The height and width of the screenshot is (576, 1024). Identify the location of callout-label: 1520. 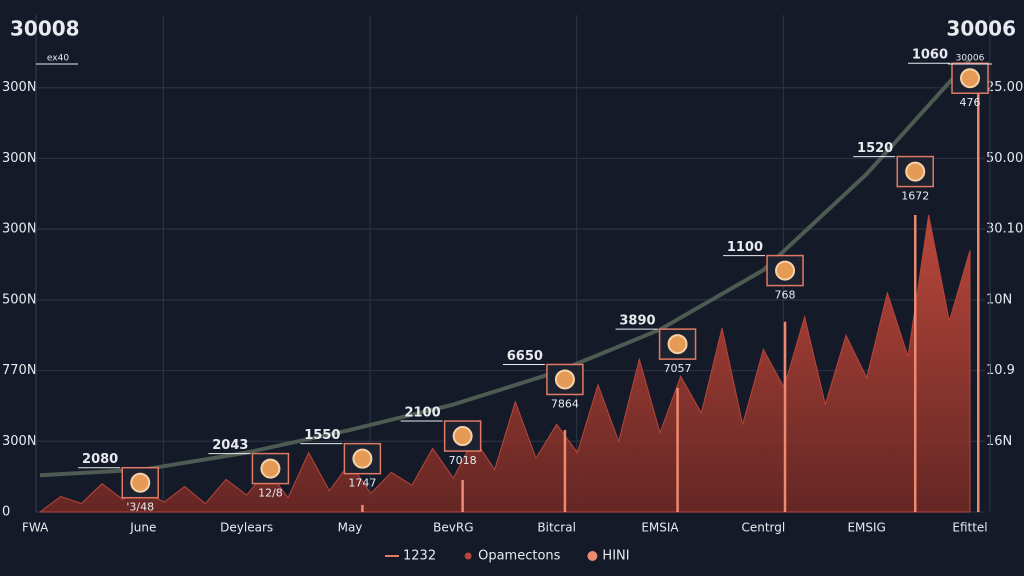
(875, 148).